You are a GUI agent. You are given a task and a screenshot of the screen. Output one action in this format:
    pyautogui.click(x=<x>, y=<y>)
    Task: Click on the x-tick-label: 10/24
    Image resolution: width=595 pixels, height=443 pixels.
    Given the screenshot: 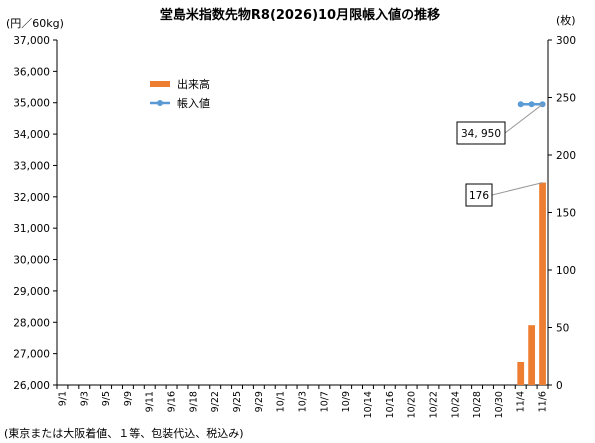 What is the action you would take?
    pyautogui.click(x=455, y=404)
    